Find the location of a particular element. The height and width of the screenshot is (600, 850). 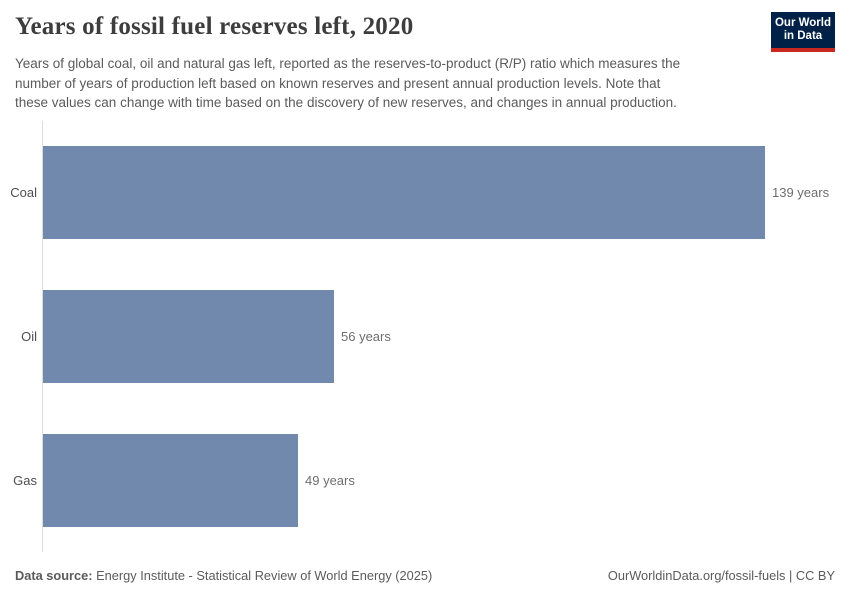

bar-oil is located at coordinates (188, 336).